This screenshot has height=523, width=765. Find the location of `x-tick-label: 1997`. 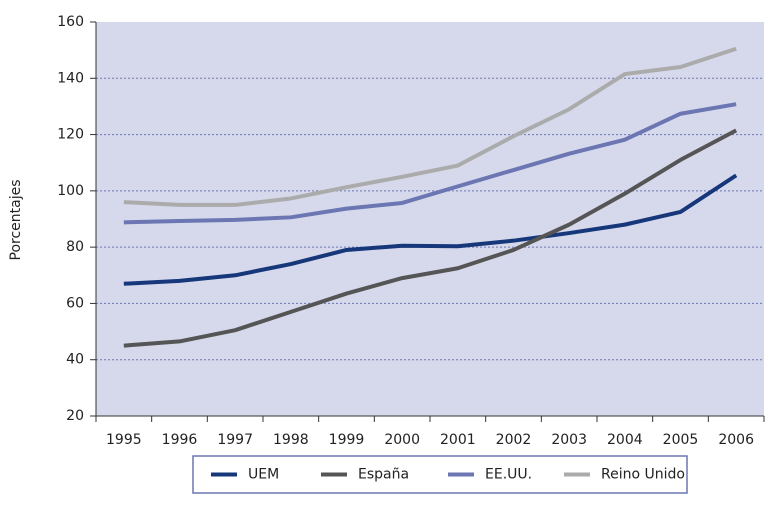

x-tick-label: 1997 is located at coordinates (235, 440).